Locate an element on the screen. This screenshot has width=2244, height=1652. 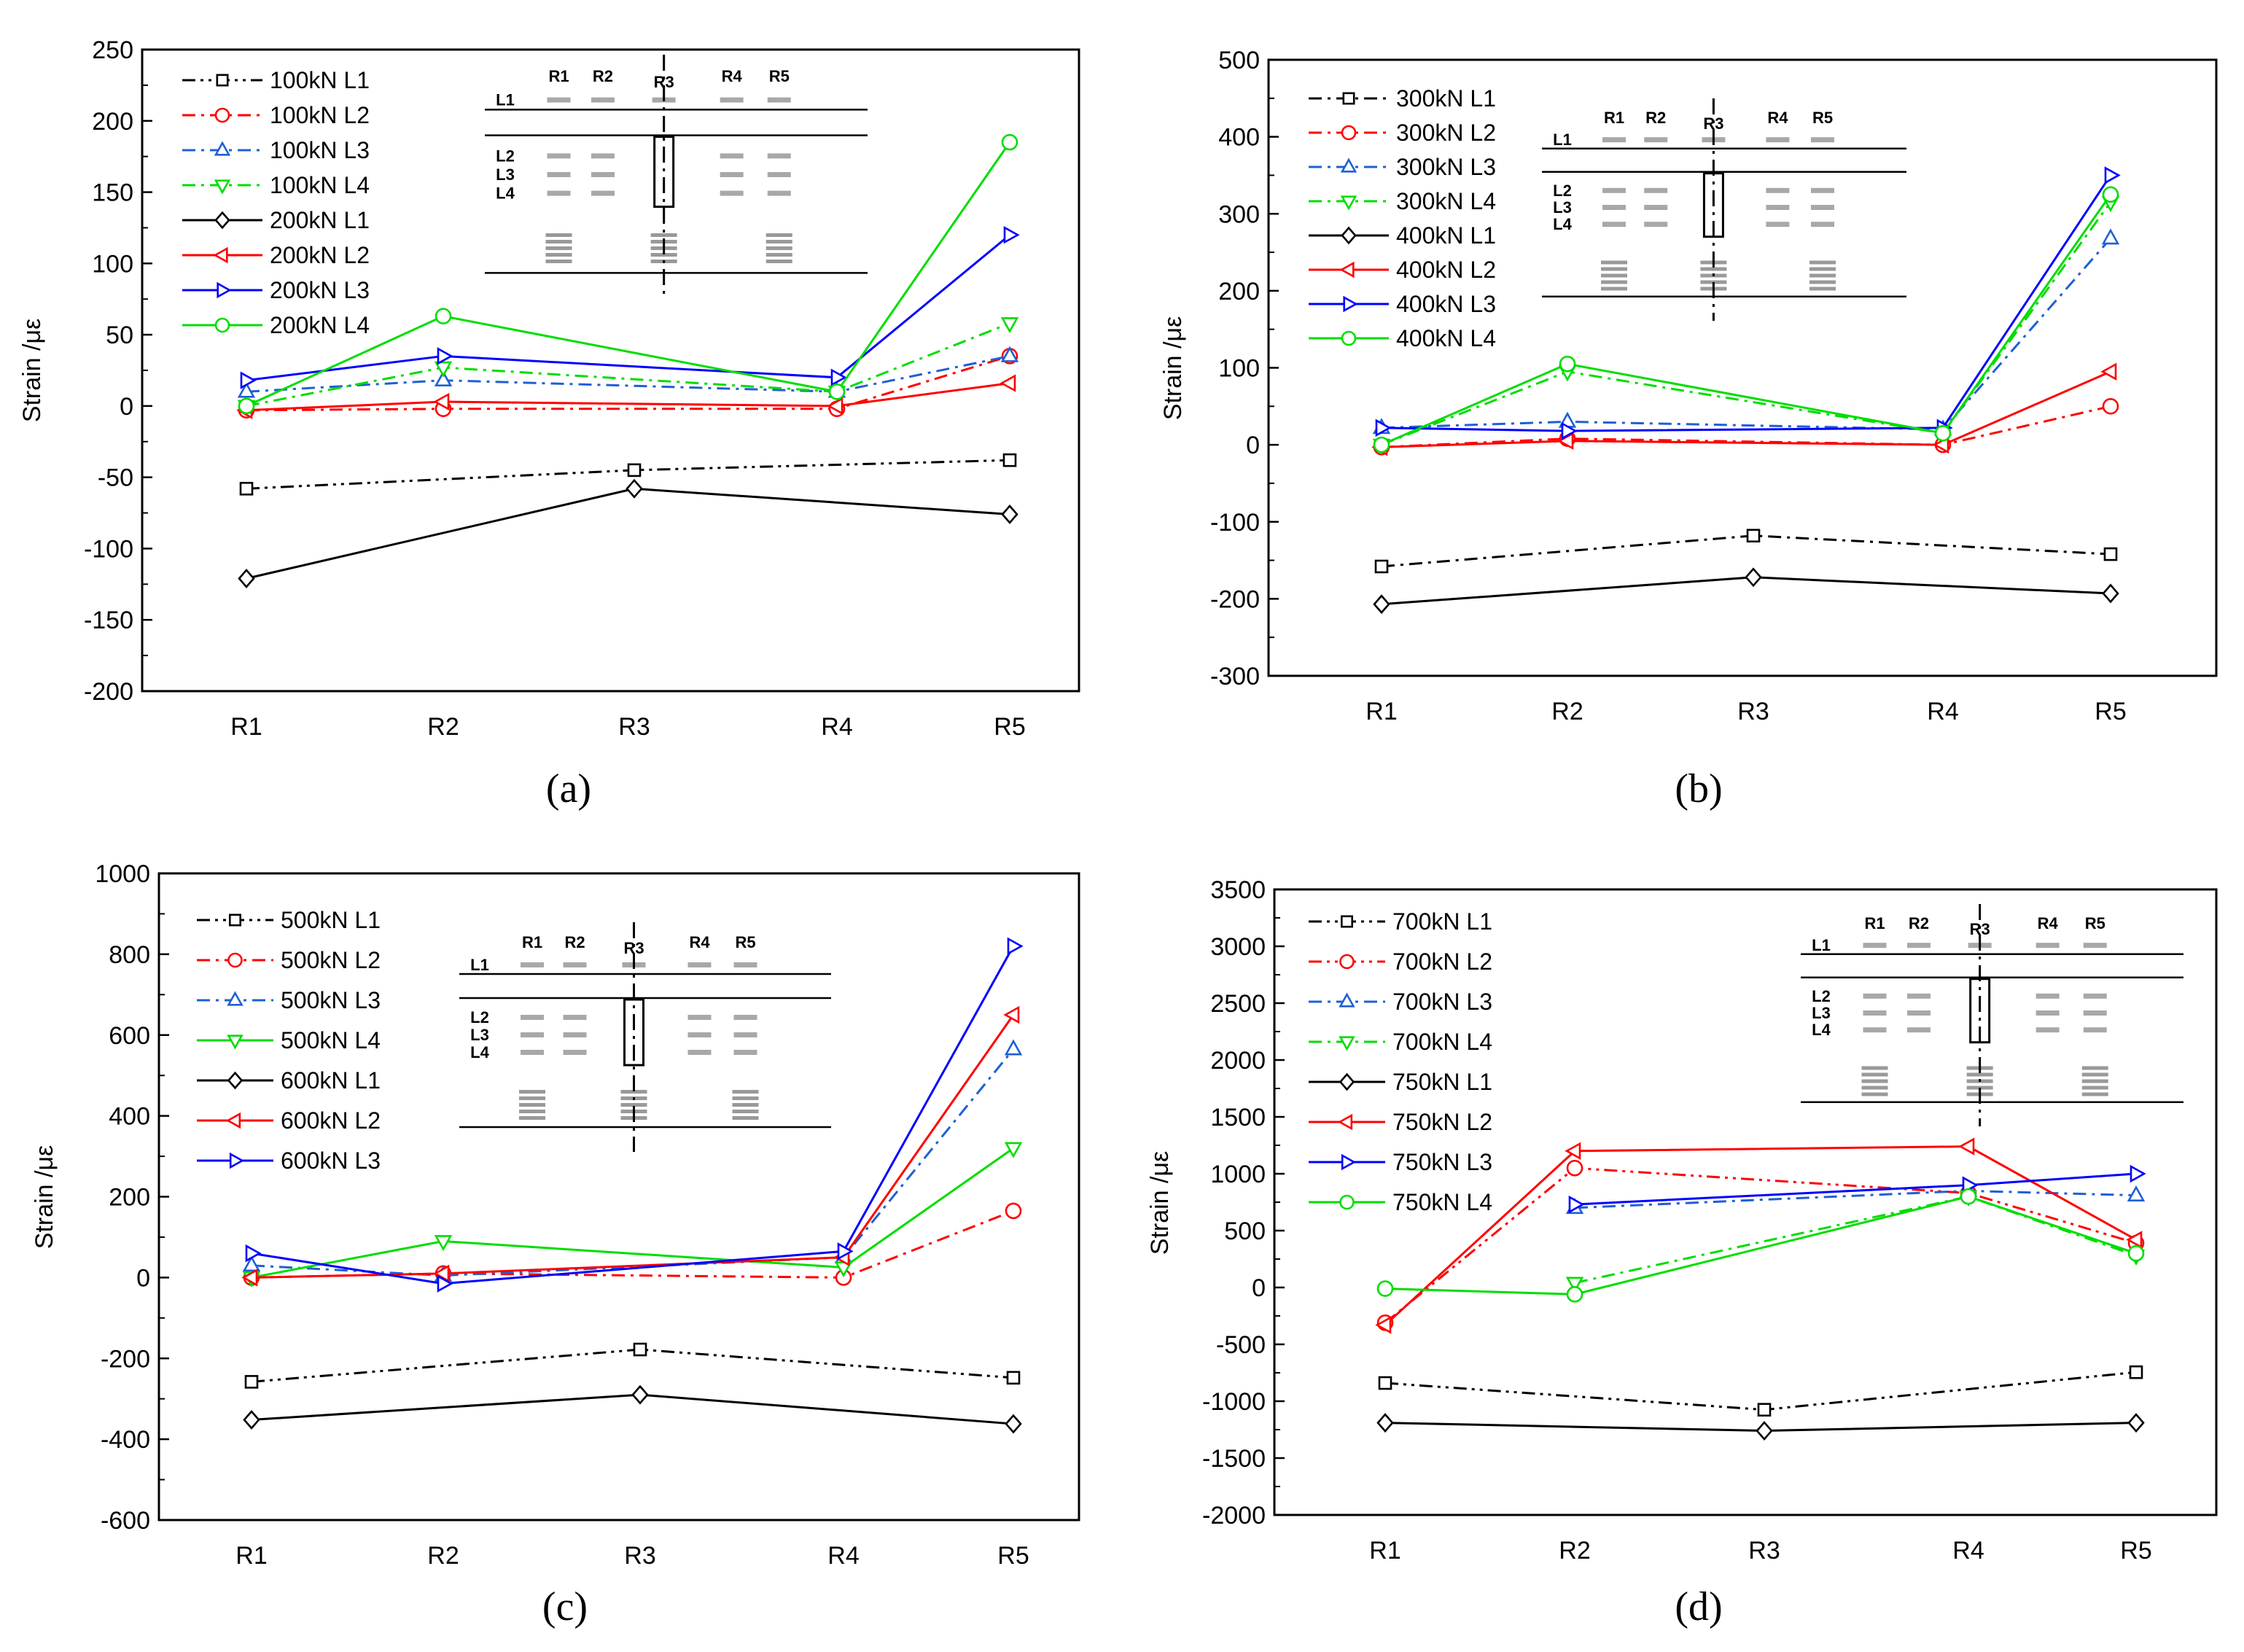
y-tick-label: -400 is located at coordinates (125, 1440).